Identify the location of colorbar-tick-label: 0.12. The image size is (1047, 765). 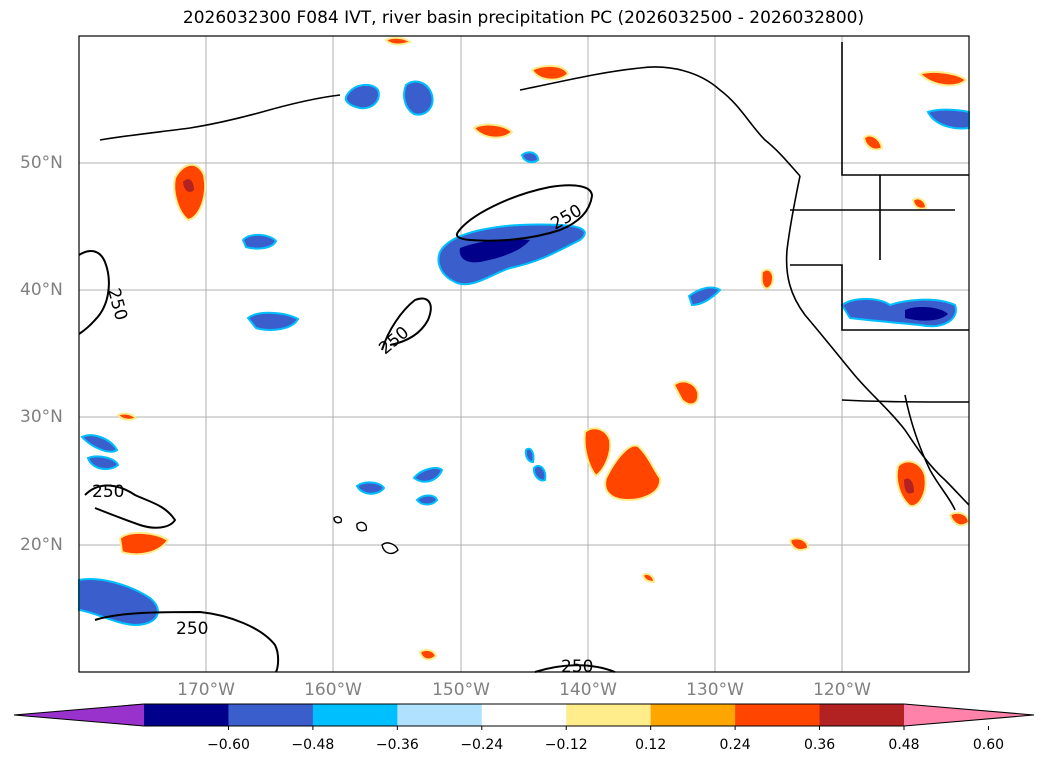
(651, 745).